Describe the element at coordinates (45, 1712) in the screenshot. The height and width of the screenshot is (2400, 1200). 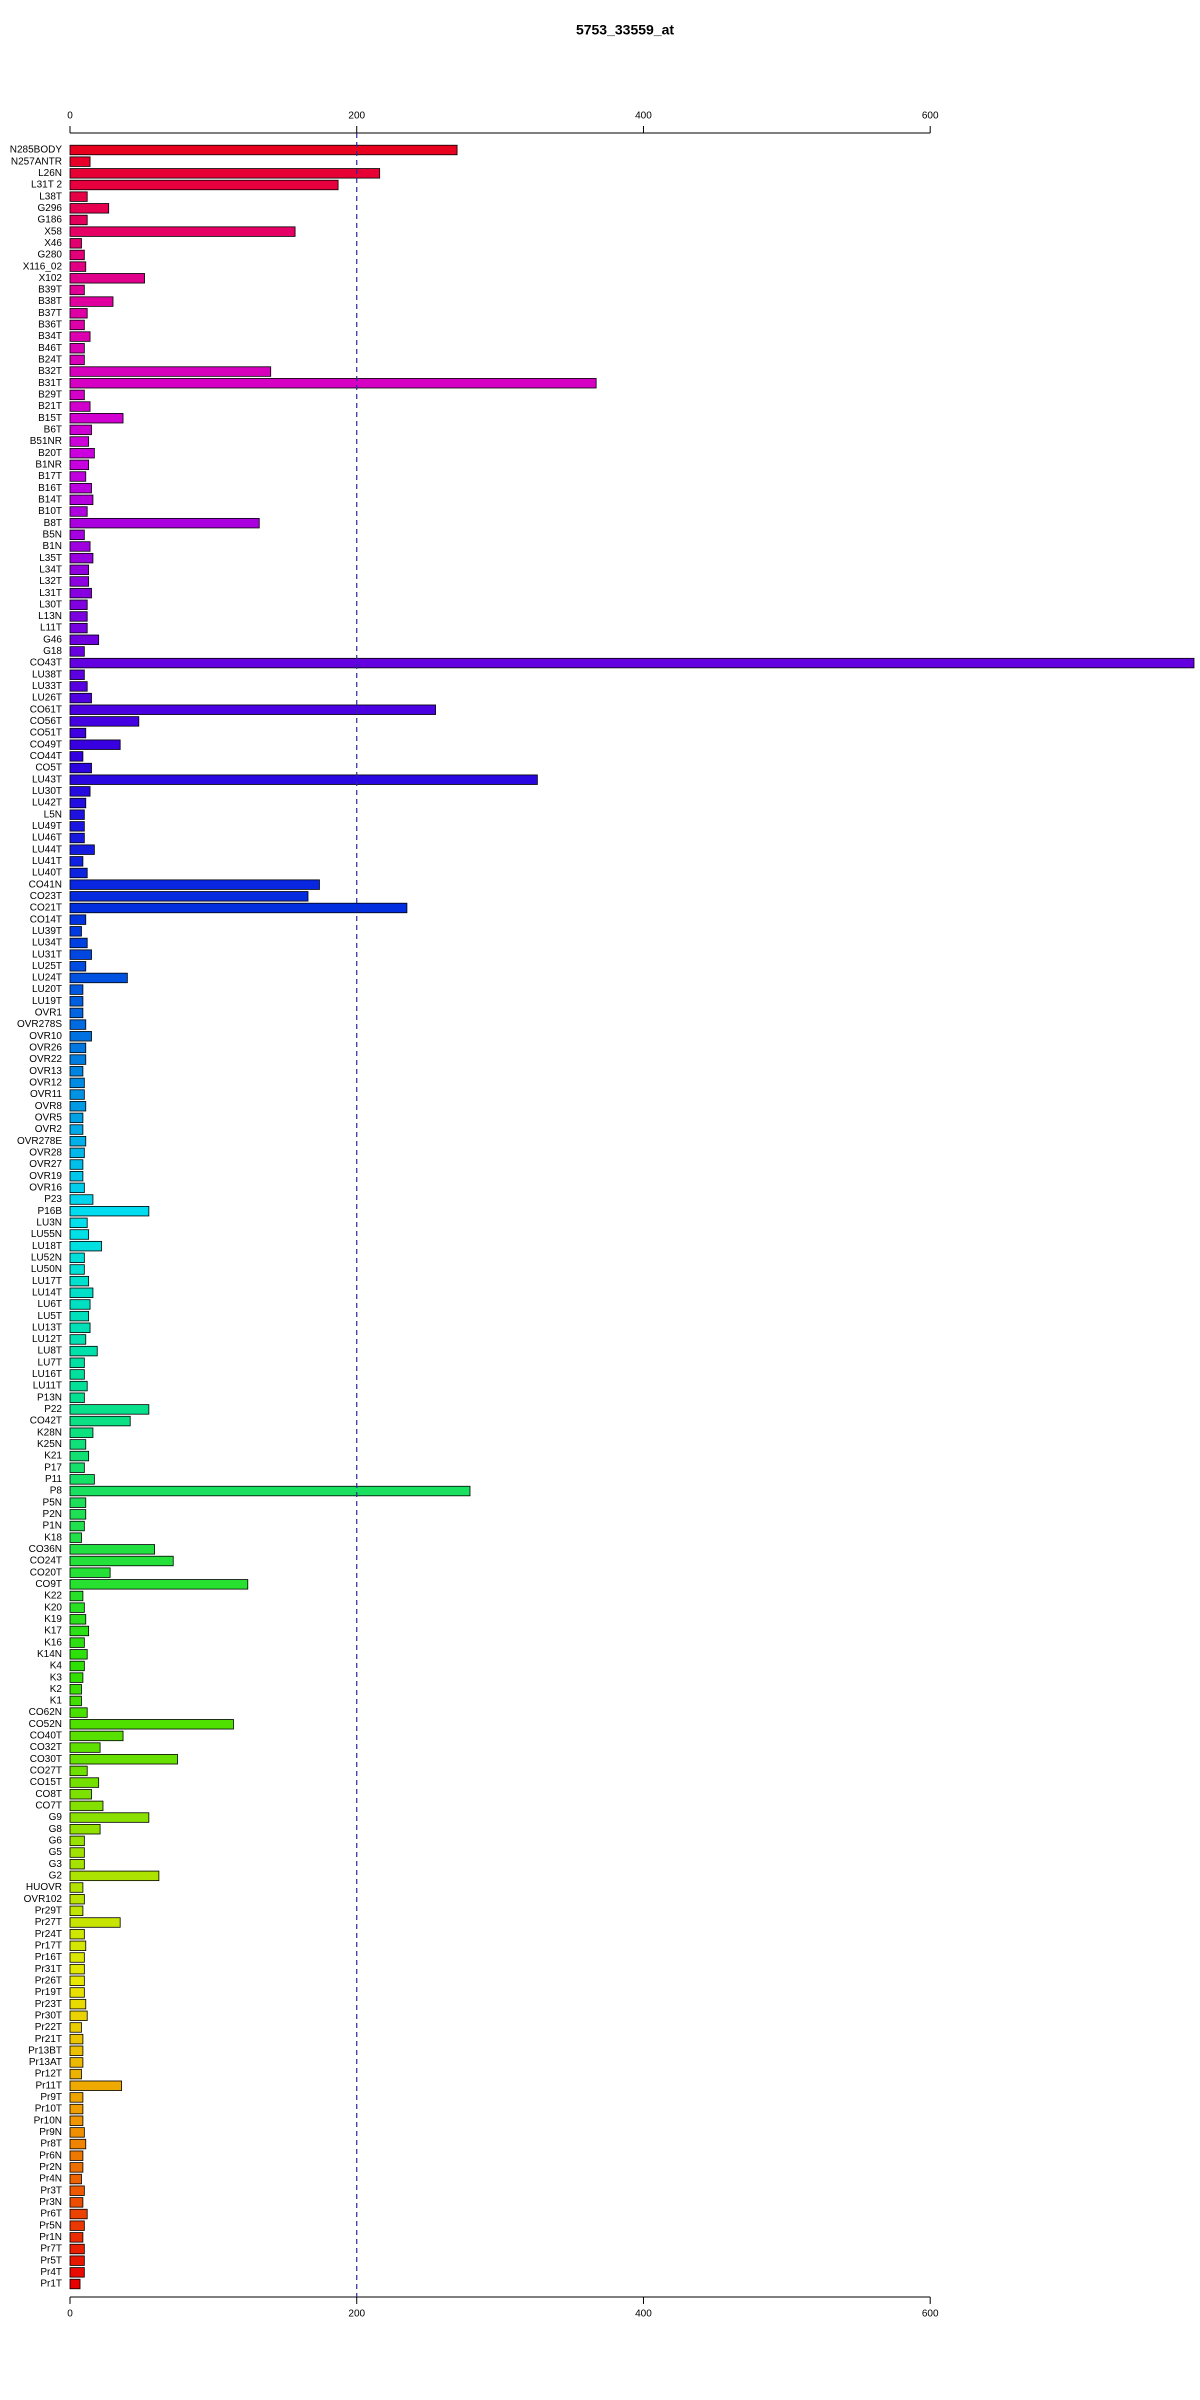
I see `y-tick-label: CO62N` at that location.